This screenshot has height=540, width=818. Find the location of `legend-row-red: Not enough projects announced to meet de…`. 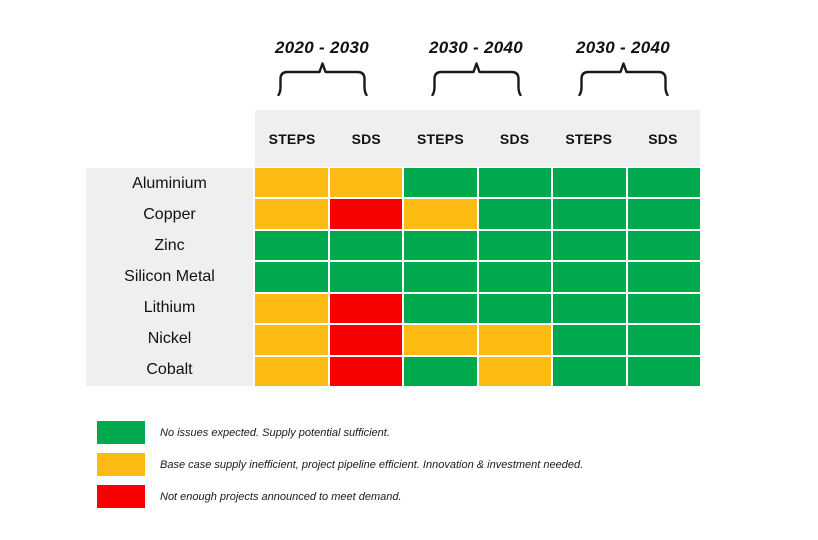

legend-row-red: Not enough projects announced to meet de… is located at coordinates (340, 496).